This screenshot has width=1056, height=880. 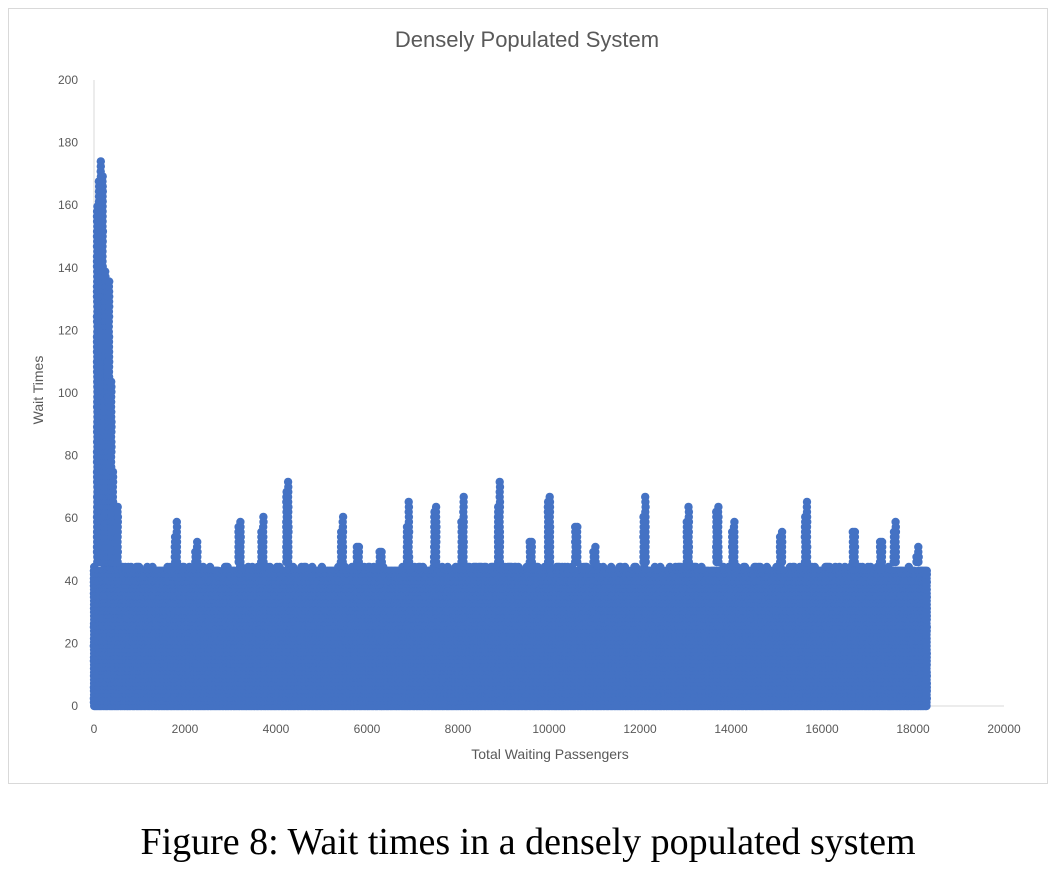 I want to click on x-tick-label: 18000, so click(x=913, y=729).